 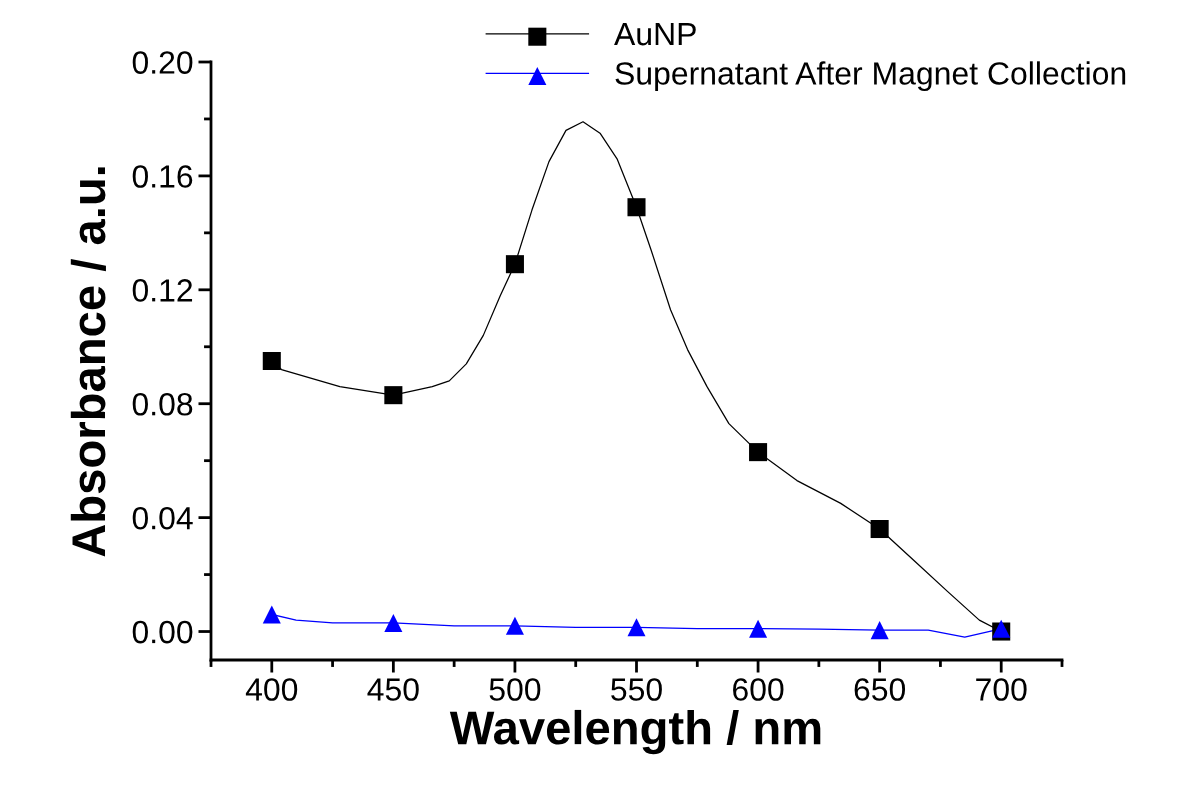 What do you see at coordinates (88, 362) in the screenshot?
I see `y-axis-title: Absorbance / a.u.` at bounding box center [88, 362].